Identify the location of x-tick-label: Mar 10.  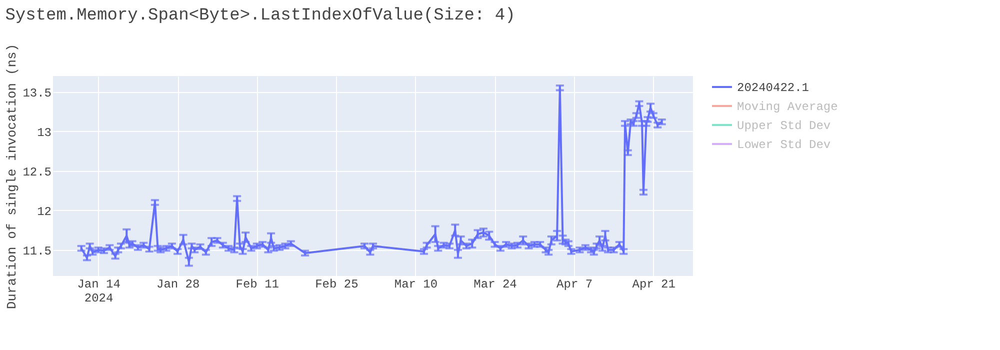
(416, 285).